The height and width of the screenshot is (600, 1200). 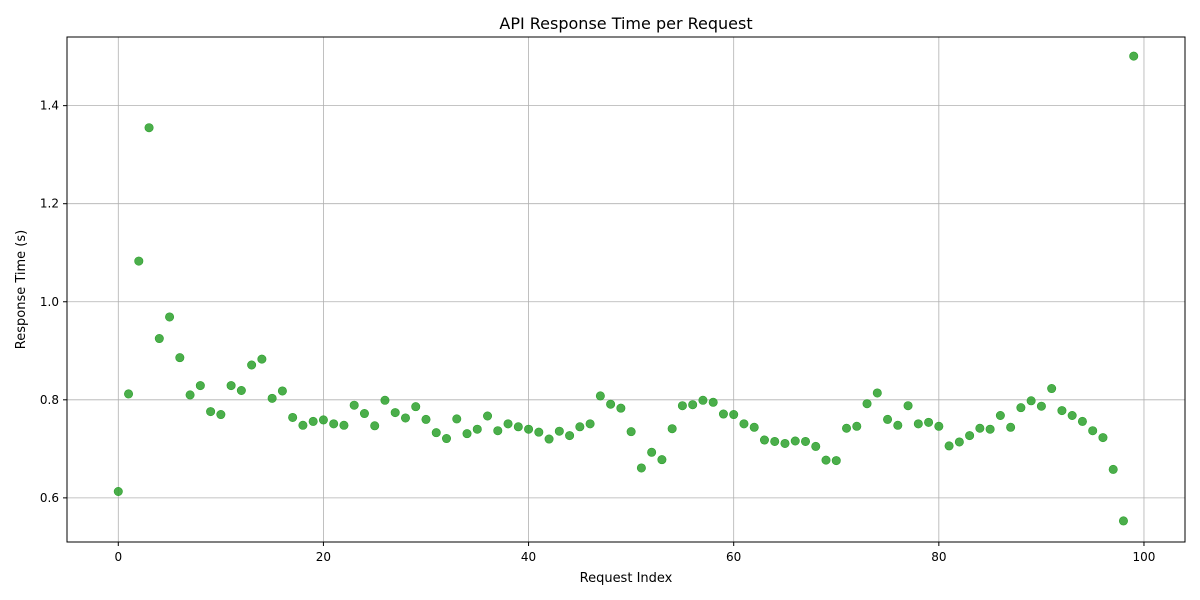 What do you see at coordinates (49, 498) in the screenshot?
I see `y-tick-label: 0.6` at bounding box center [49, 498].